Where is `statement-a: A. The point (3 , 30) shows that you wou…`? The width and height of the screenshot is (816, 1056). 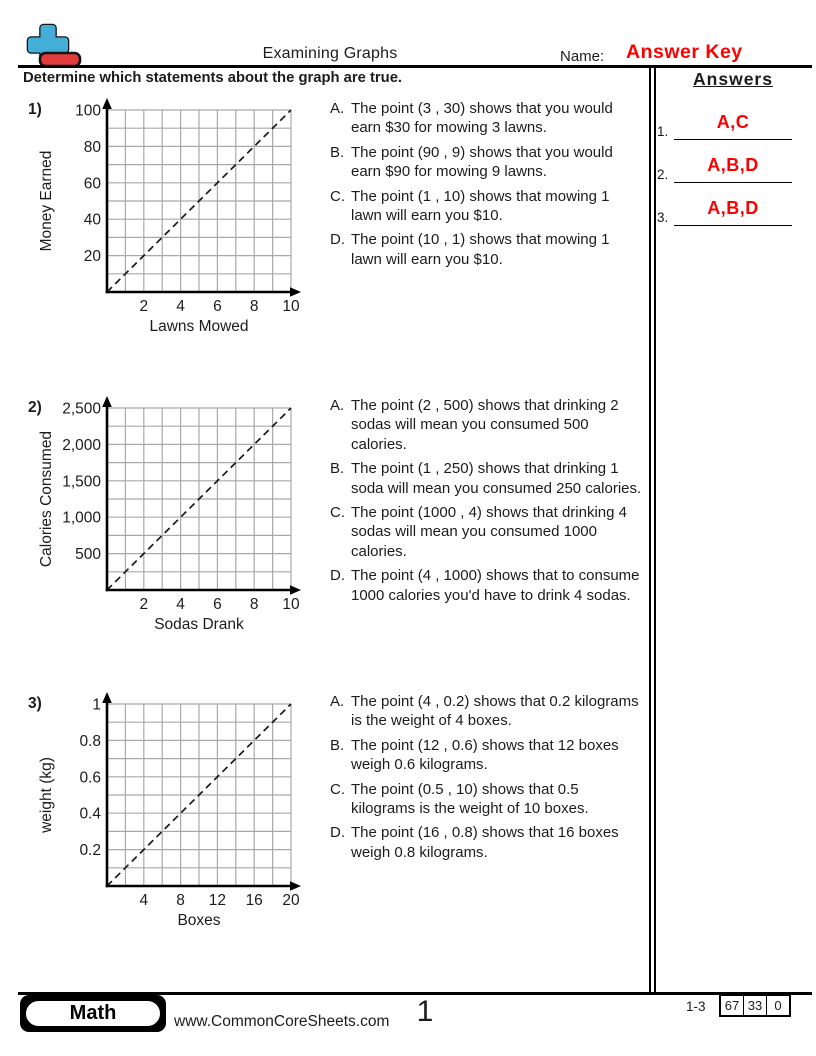
statement-a: A. The point (3 , 30) shows that you wou… is located at coordinates (487, 118).